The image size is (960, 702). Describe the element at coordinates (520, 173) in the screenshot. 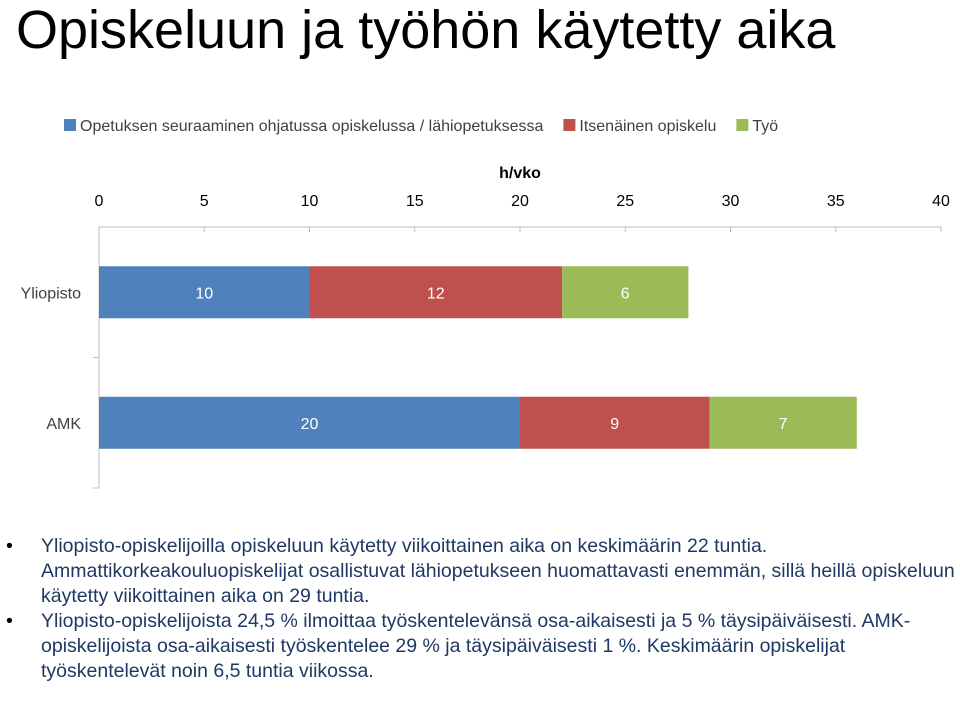

I see `x-axis-title: h/vko` at that location.